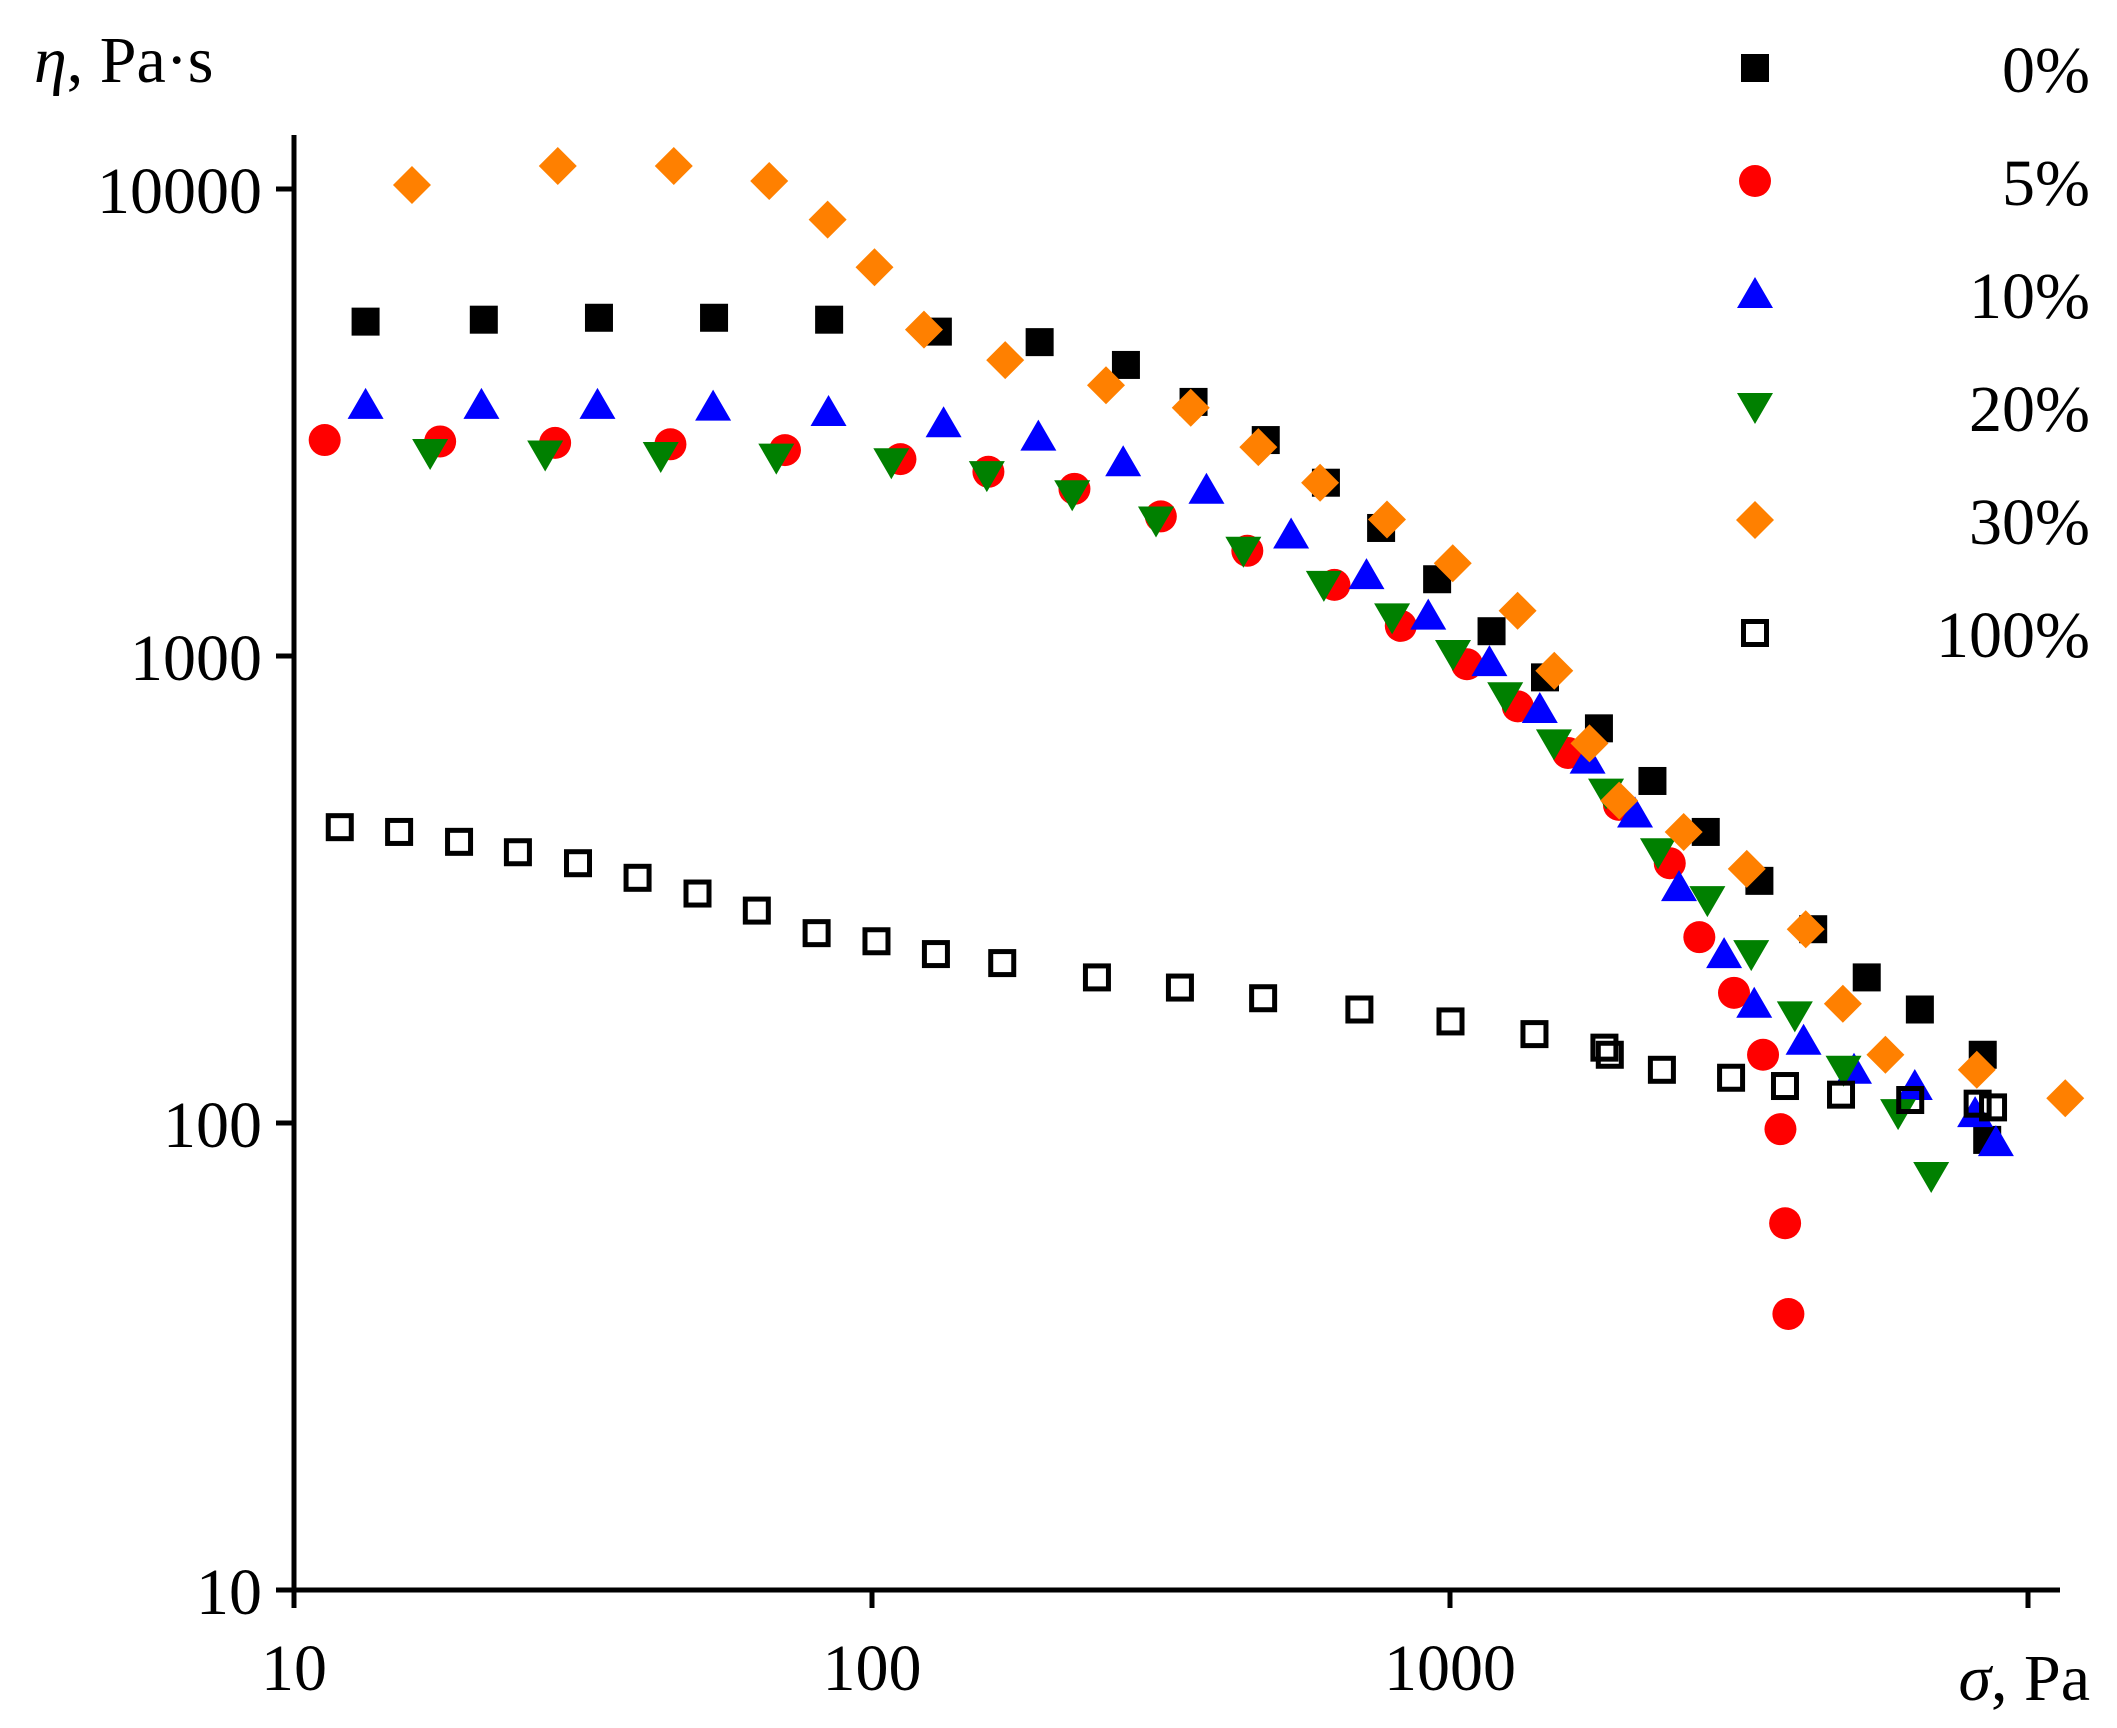  I want to click on y-tick-label: 1000, so click(196, 658).